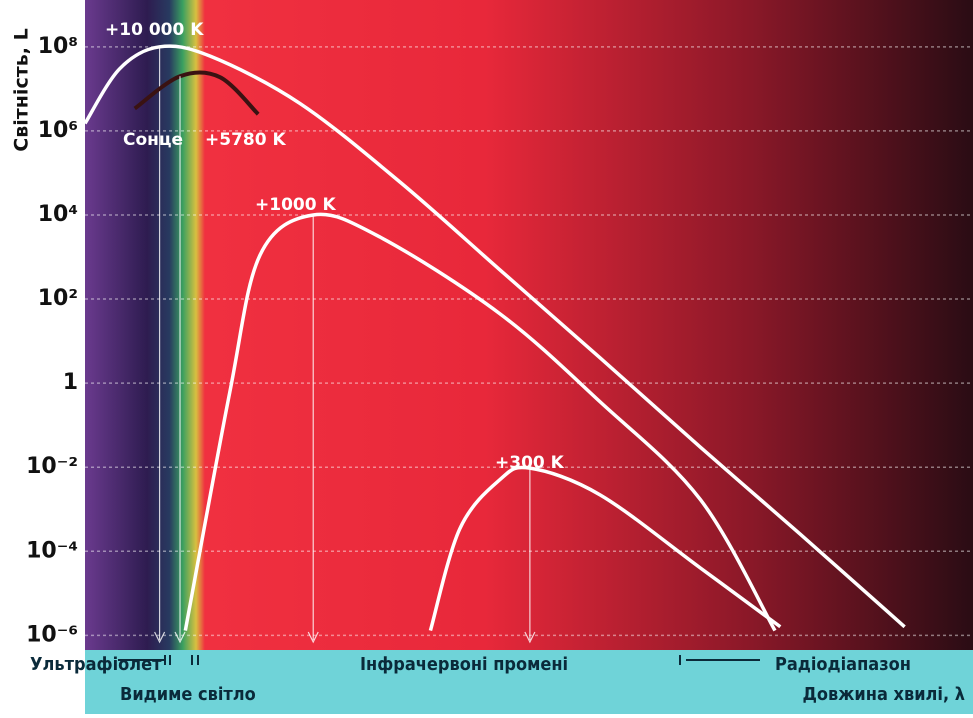 The height and width of the screenshot is (718, 973). Describe the element at coordinates (58, 298) in the screenshot. I see `y-tick-label: 10²` at that location.